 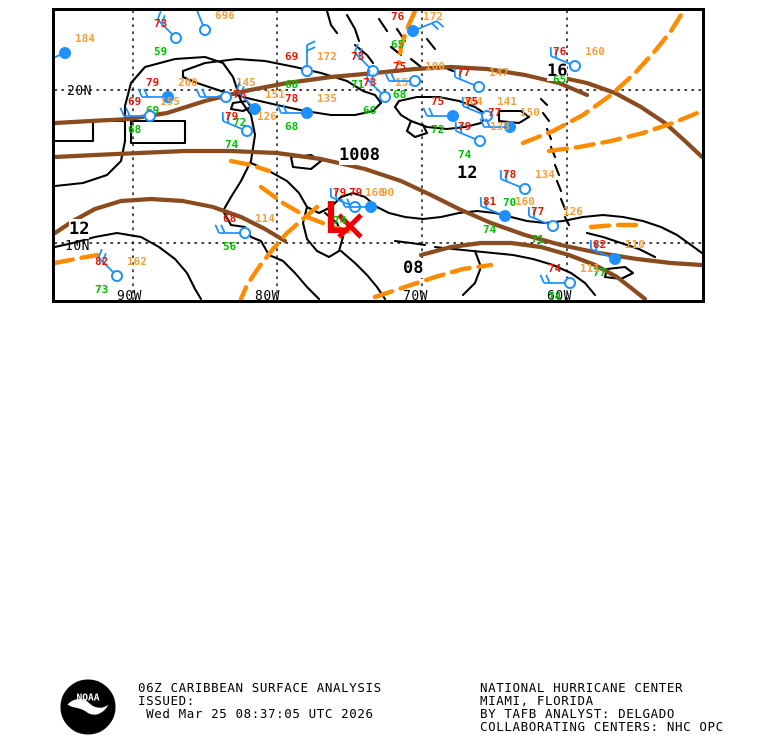 I want to click on station-dewpoint: 72, so click(x=438, y=129).